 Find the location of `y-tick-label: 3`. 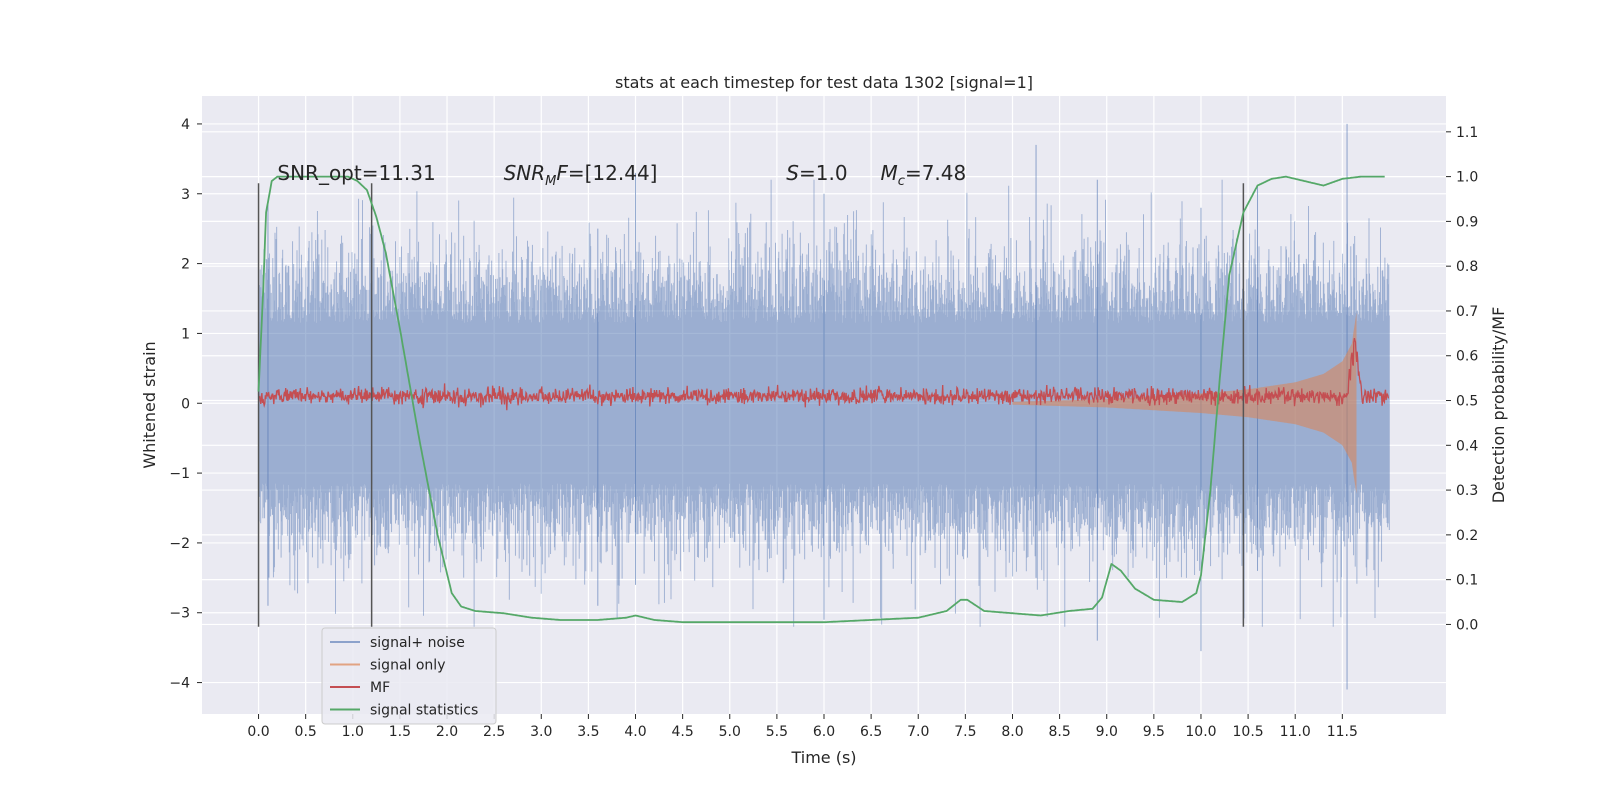

y-tick-label: 3 is located at coordinates (185, 195).